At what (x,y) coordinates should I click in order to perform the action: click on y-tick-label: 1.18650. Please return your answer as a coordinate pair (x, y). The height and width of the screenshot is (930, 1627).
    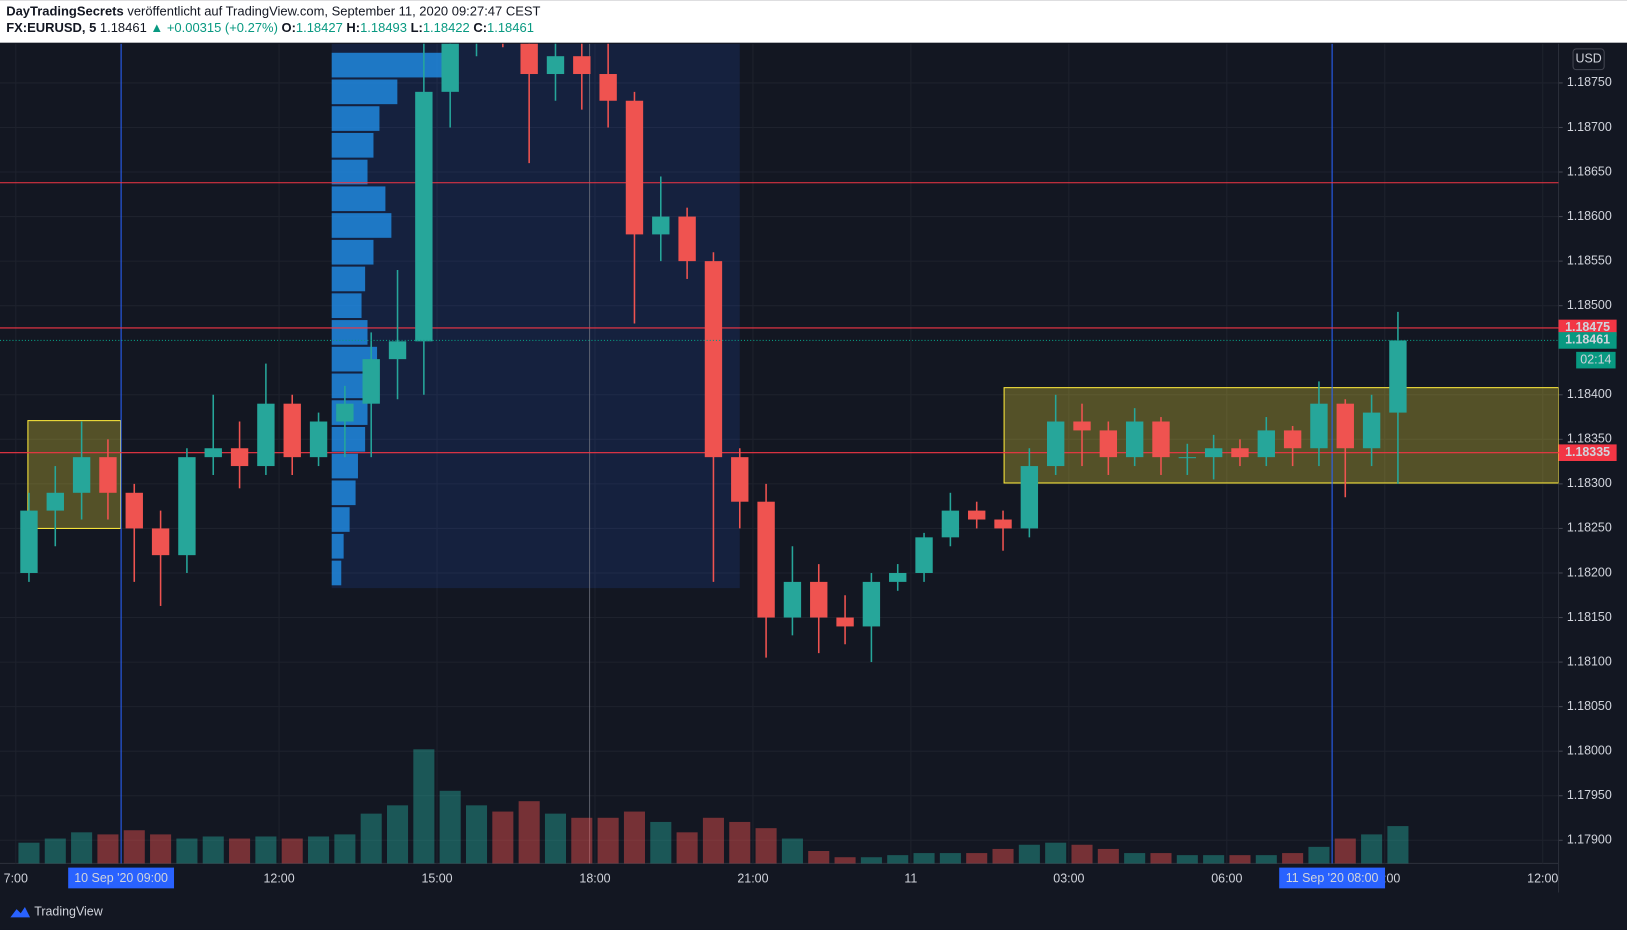
    Looking at the image, I should click on (1589, 171).